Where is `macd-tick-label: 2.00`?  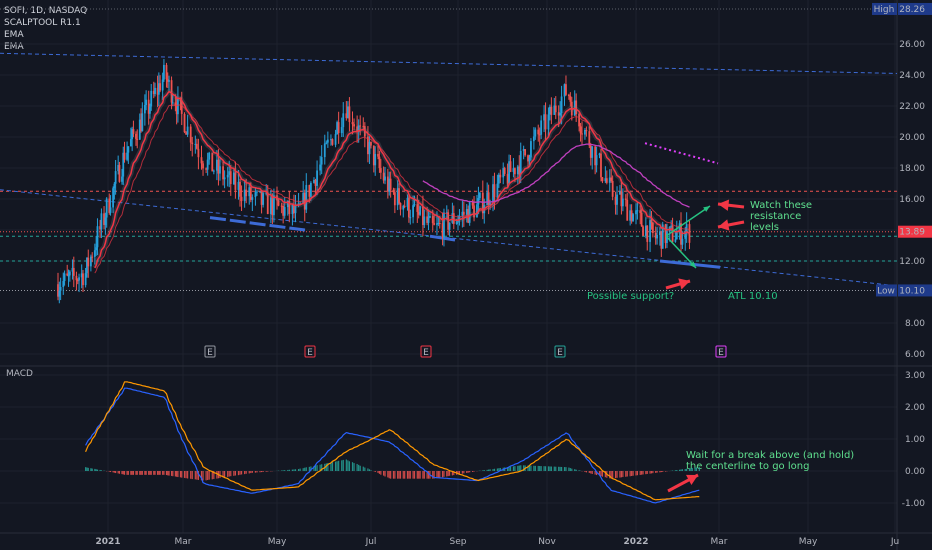 macd-tick-label: 2.00 is located at coordinates (915, 408).